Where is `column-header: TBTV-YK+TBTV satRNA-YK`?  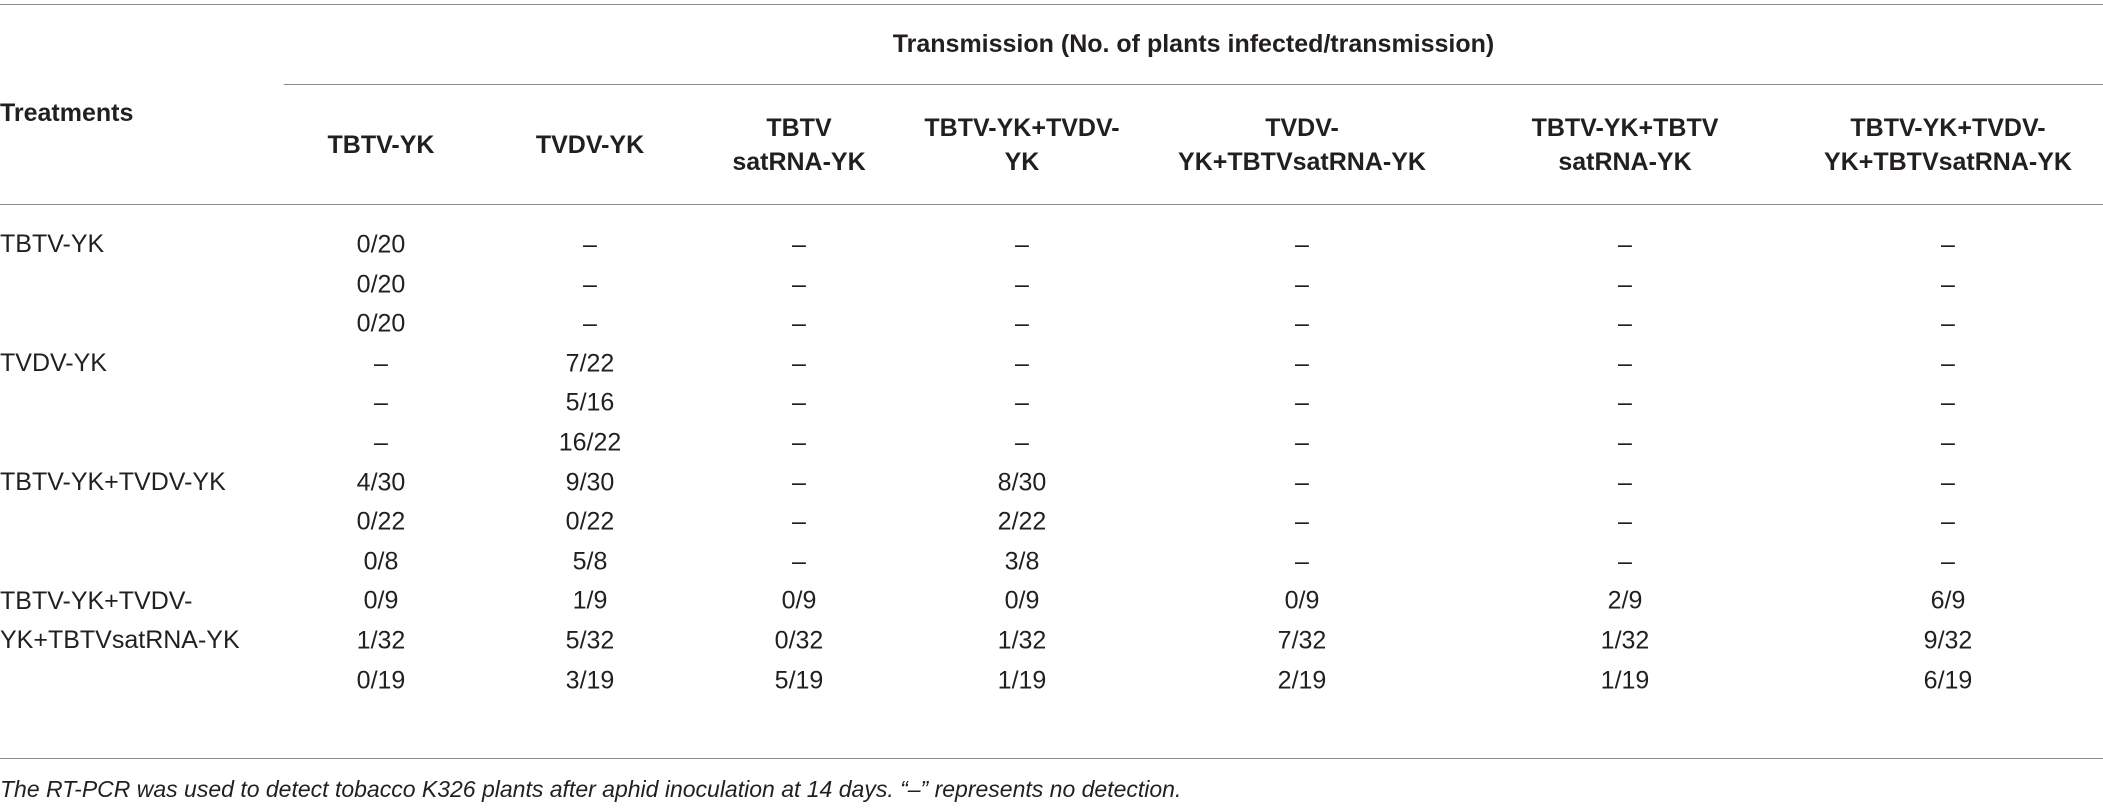
column-header: TBTV-YK+TBTV satRNA-YK is located at coordinates (1625, 145).